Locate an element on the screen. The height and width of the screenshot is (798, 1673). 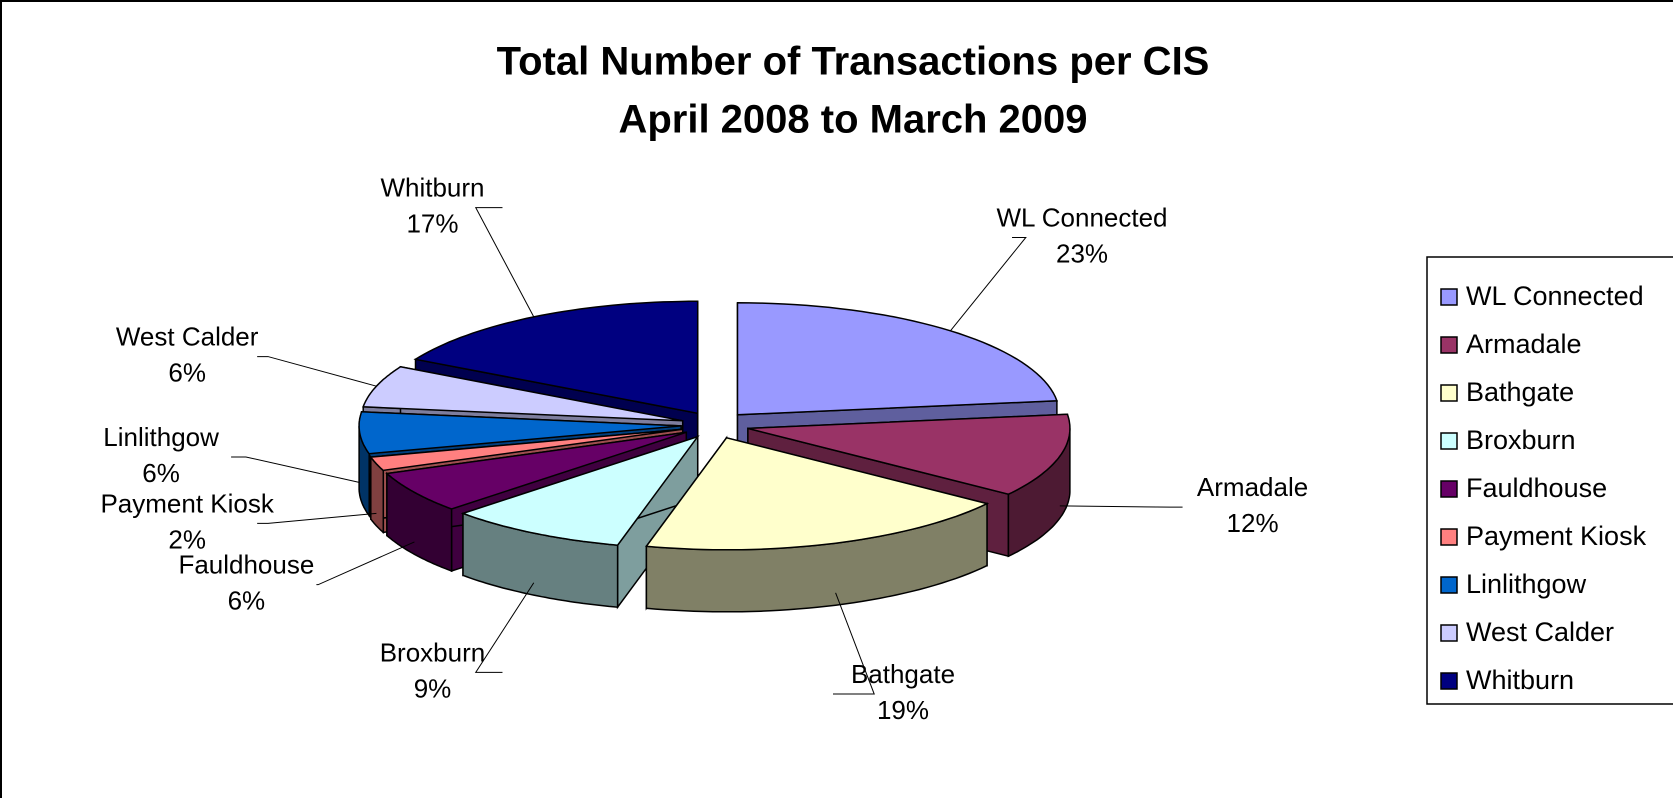
data-label-value: 17% is located at coordinates (432, 223).